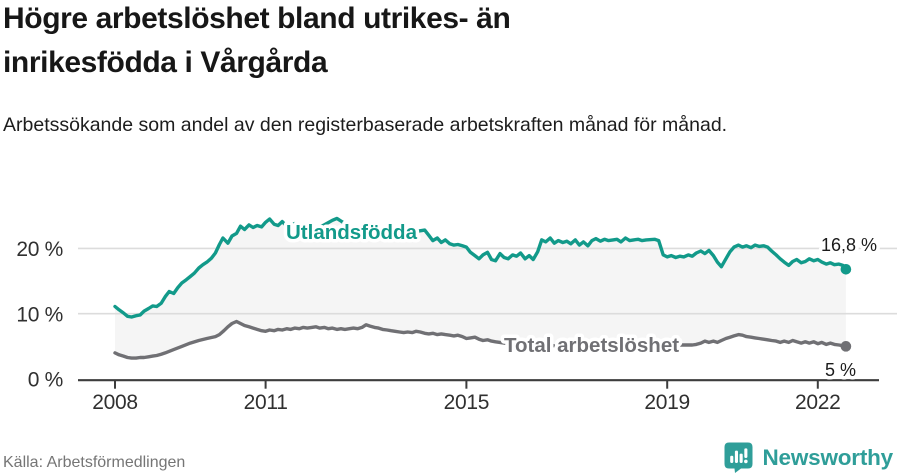 The width and height of the screenshot is (900, 474). I want to click on bar-chart-speech-bubble-icon, so click(738, 457).